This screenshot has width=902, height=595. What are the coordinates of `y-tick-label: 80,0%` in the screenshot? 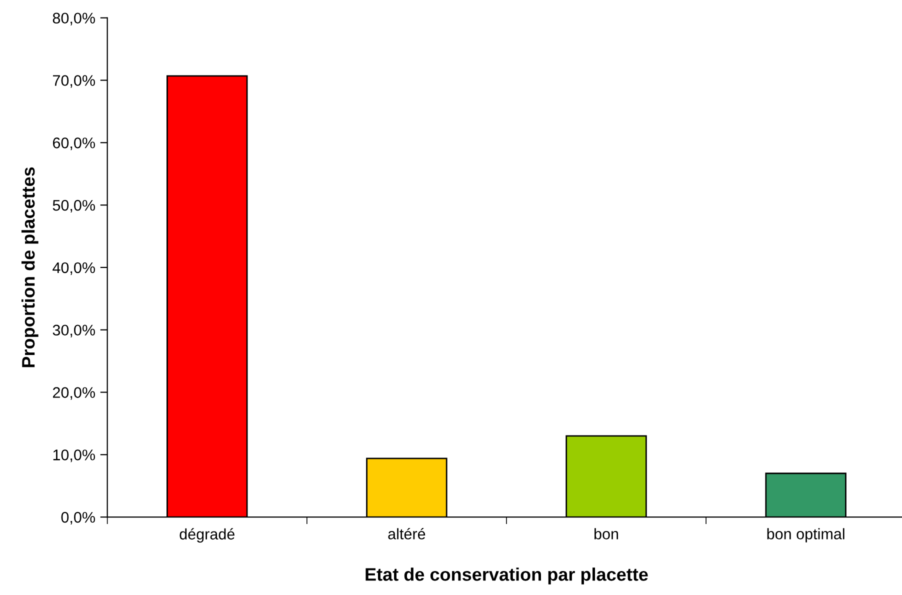 It's located at (73, 19).